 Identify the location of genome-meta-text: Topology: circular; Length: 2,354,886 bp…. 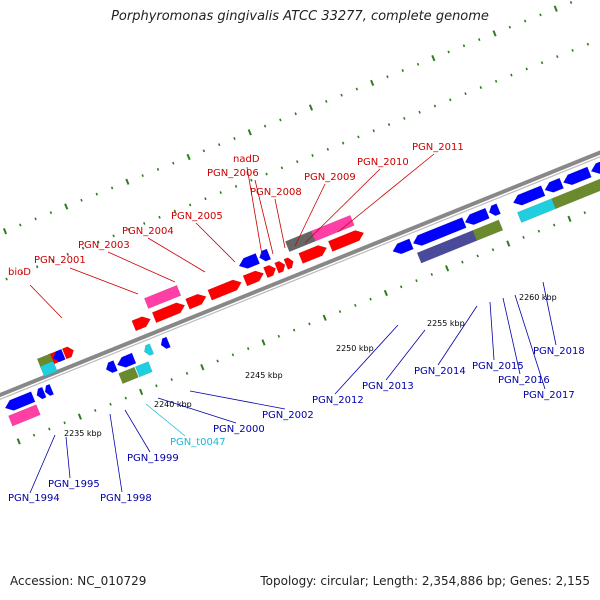
(425, 581).